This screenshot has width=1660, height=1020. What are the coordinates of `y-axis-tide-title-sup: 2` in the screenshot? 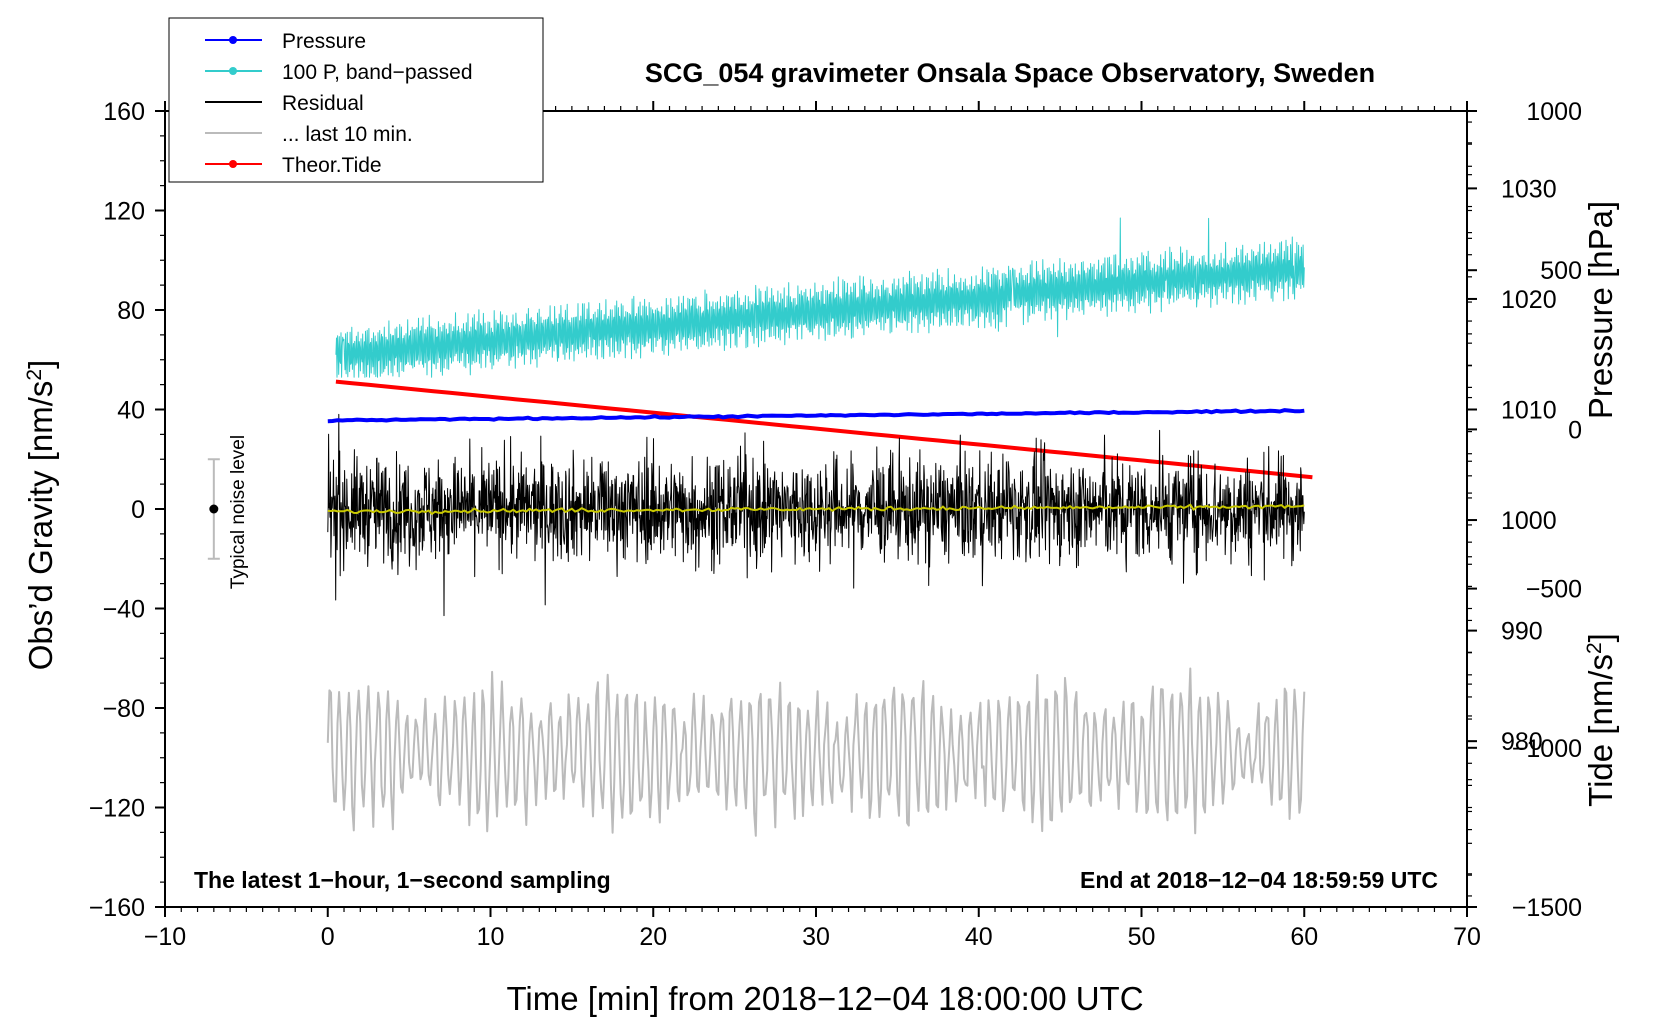 It's located at (1594, 648).